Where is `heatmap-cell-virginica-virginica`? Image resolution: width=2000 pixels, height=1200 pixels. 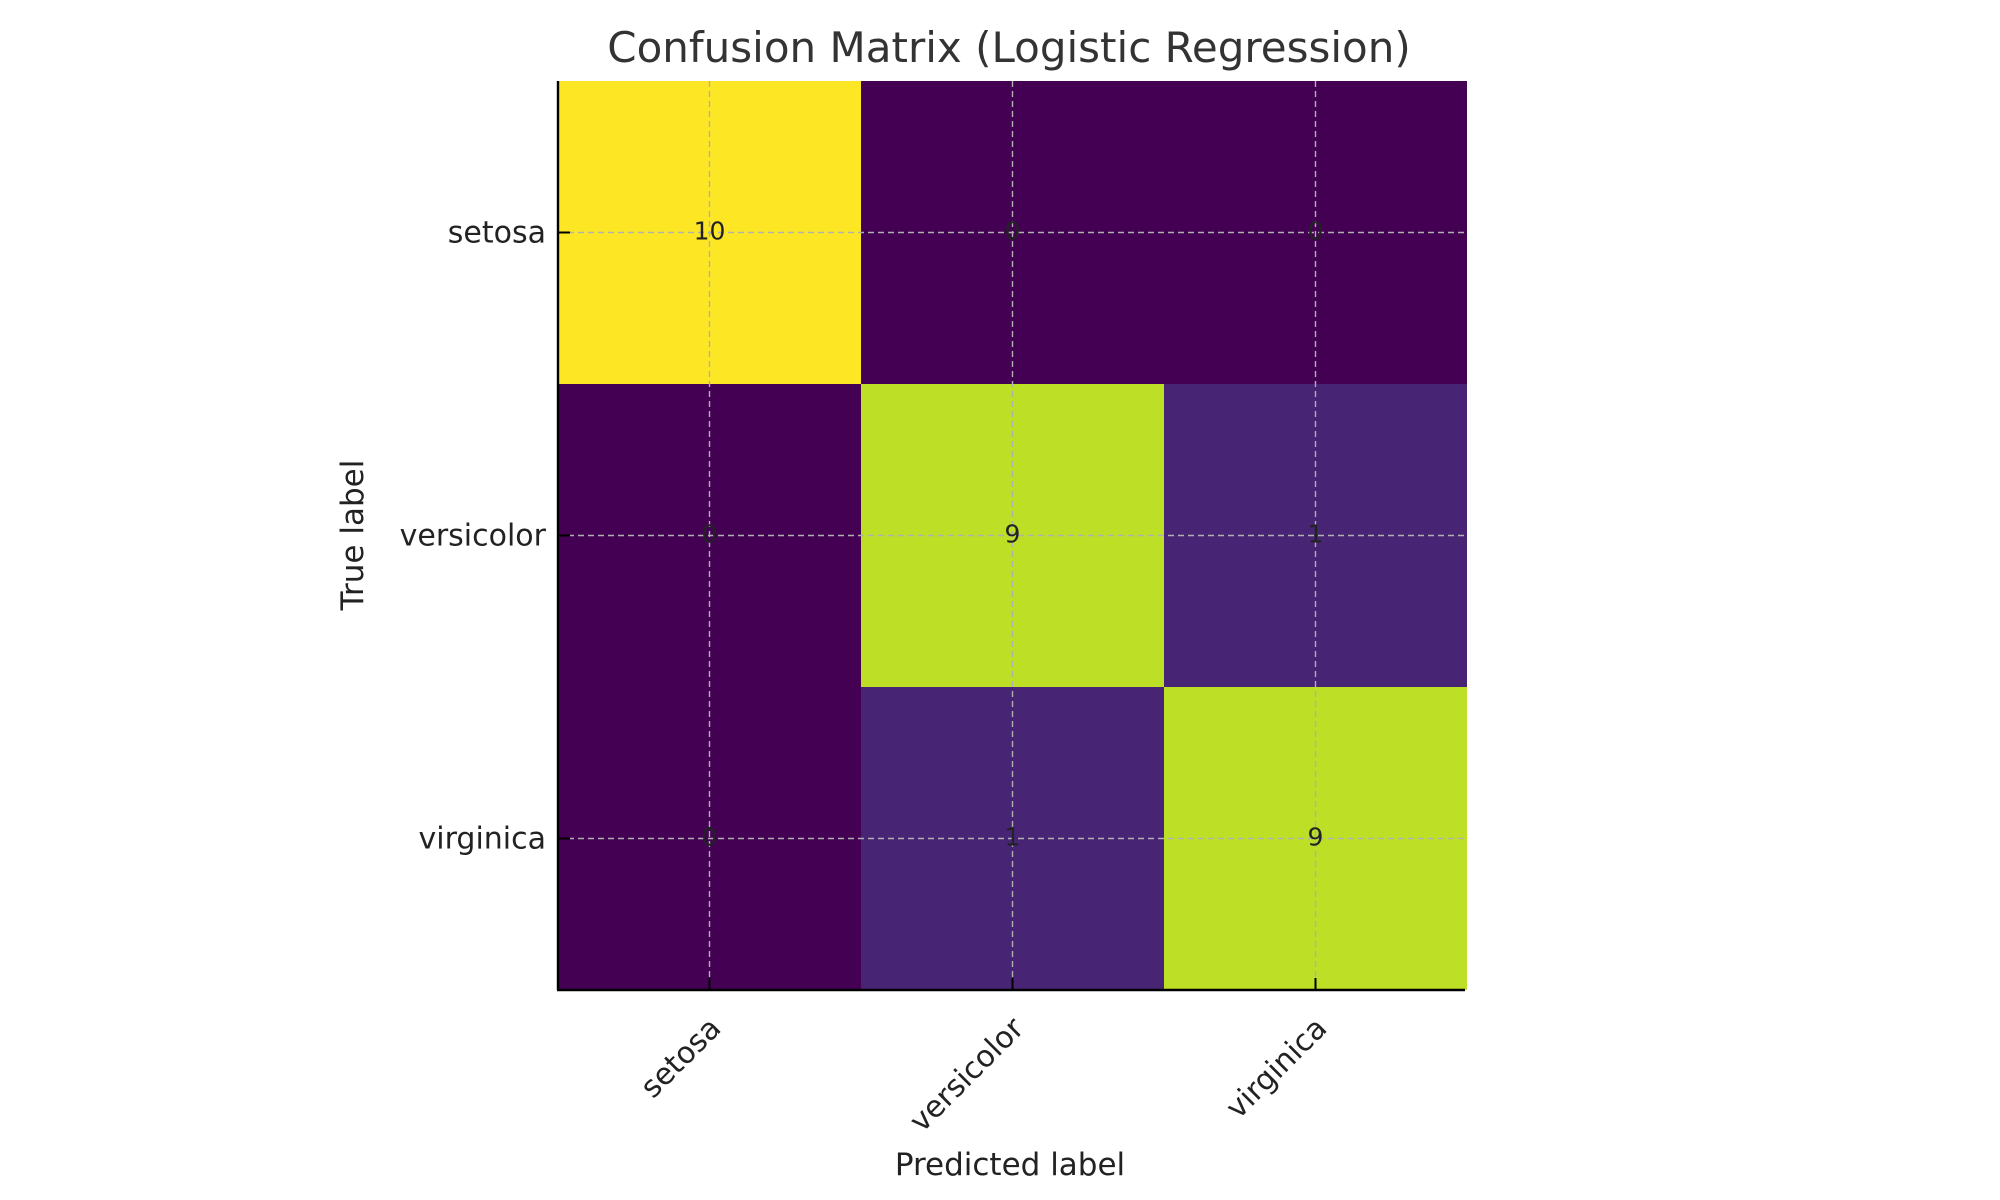 heatmap-cell-virginica-virginica is located at coordinates (1315, 838).